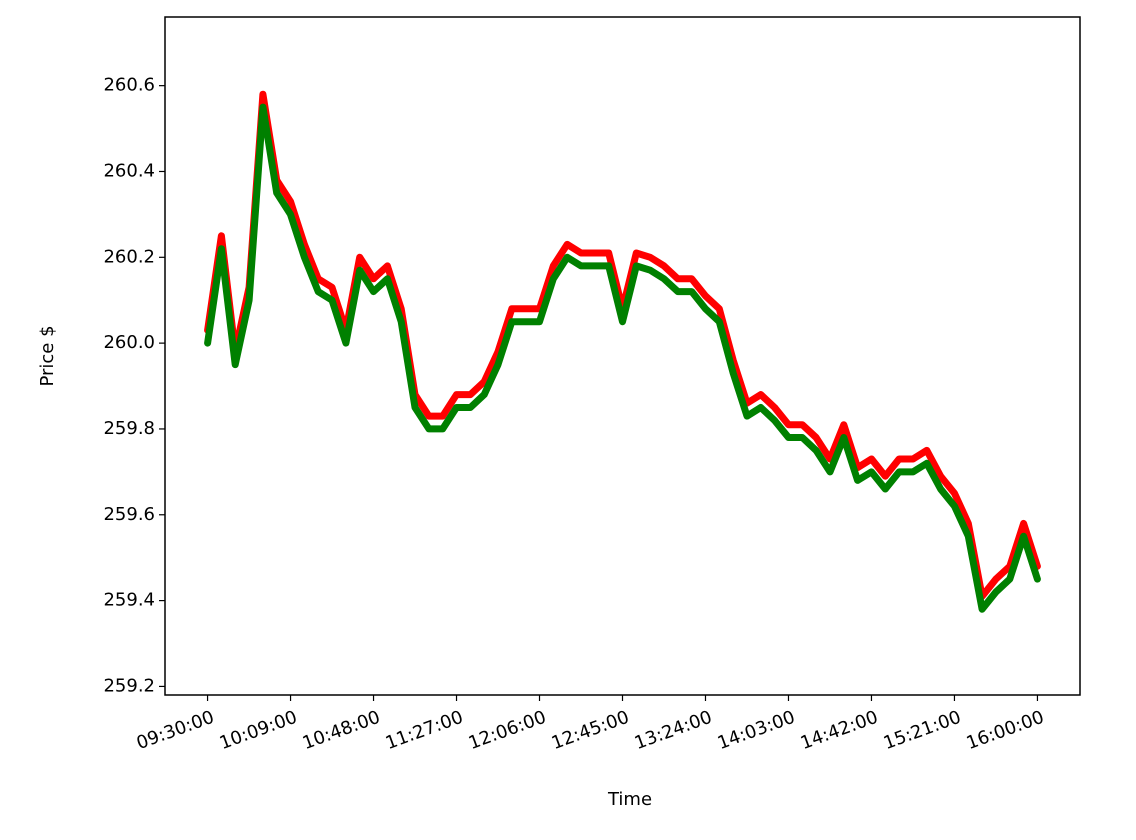 The width and height of the screenshot is (1136, 840). I want to click on y-tick-label: 259.8, so click(129, 428).